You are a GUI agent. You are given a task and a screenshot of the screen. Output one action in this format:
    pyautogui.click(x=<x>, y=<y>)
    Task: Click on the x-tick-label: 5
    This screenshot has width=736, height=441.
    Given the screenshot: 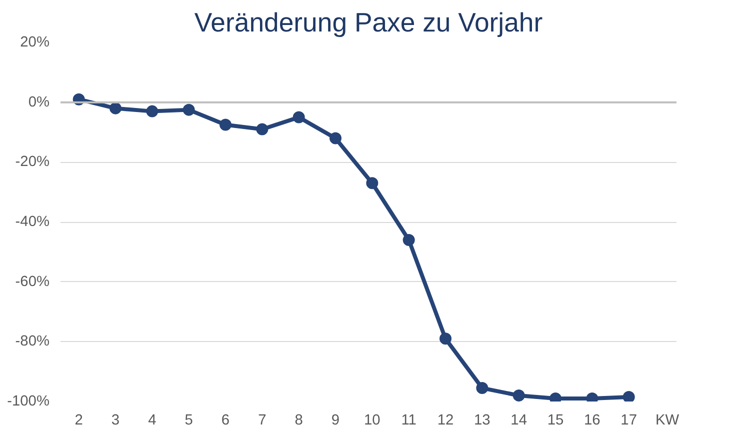 What is the action you would take?
    pyautogui.click(x=188, y=420)
    